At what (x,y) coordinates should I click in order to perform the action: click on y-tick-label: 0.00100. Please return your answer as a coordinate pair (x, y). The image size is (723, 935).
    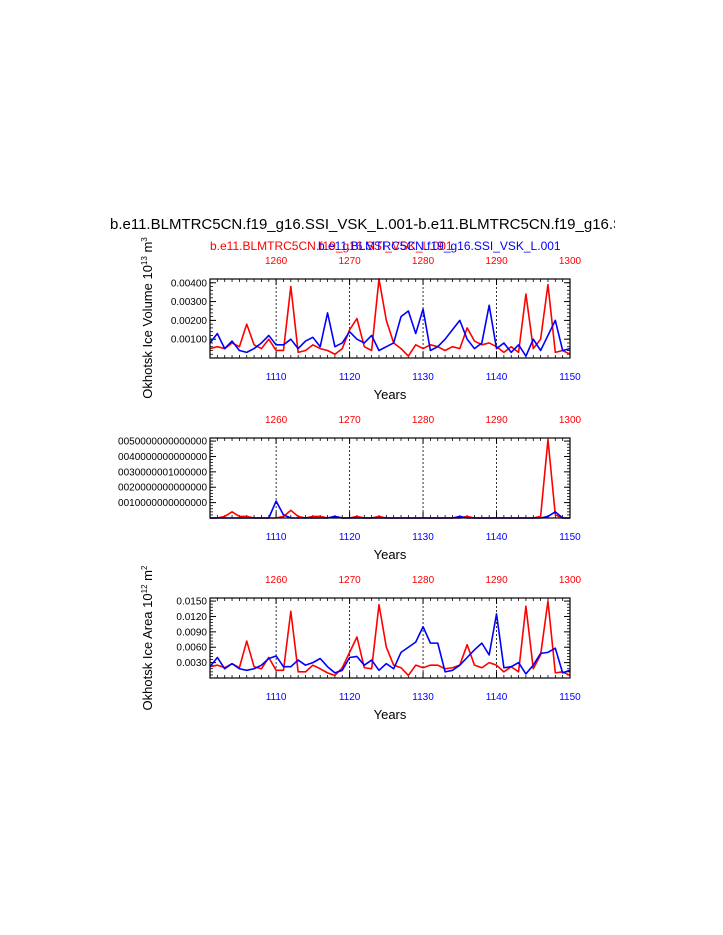
    Looking at the image, I should click on (189, 340).